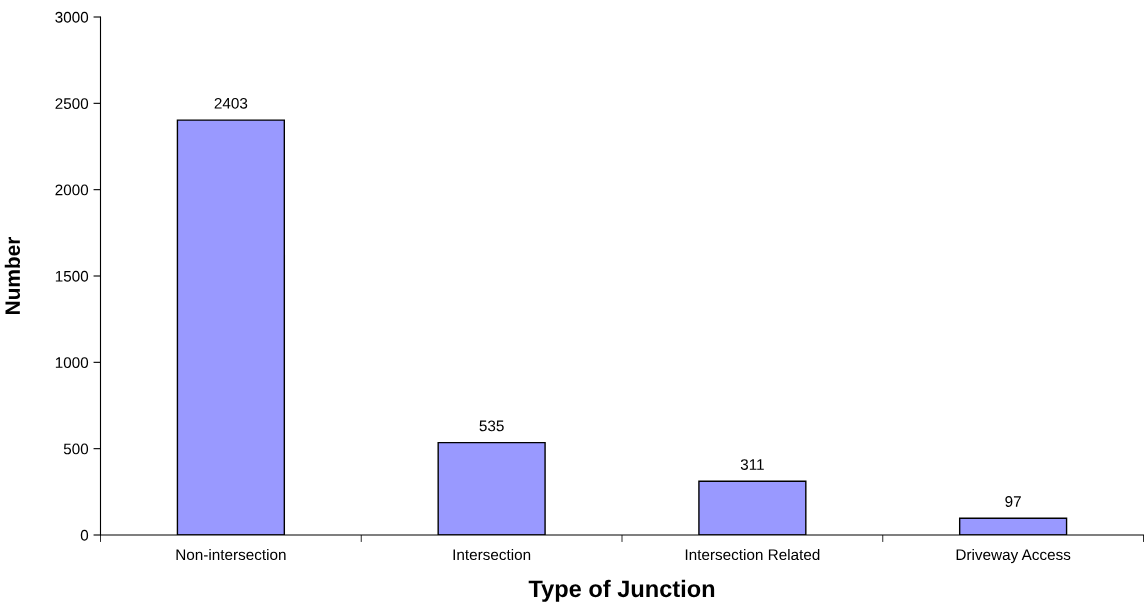 This screenshot has width=1144, height=616. I want to click on data-label: 311, so click(752, 464).